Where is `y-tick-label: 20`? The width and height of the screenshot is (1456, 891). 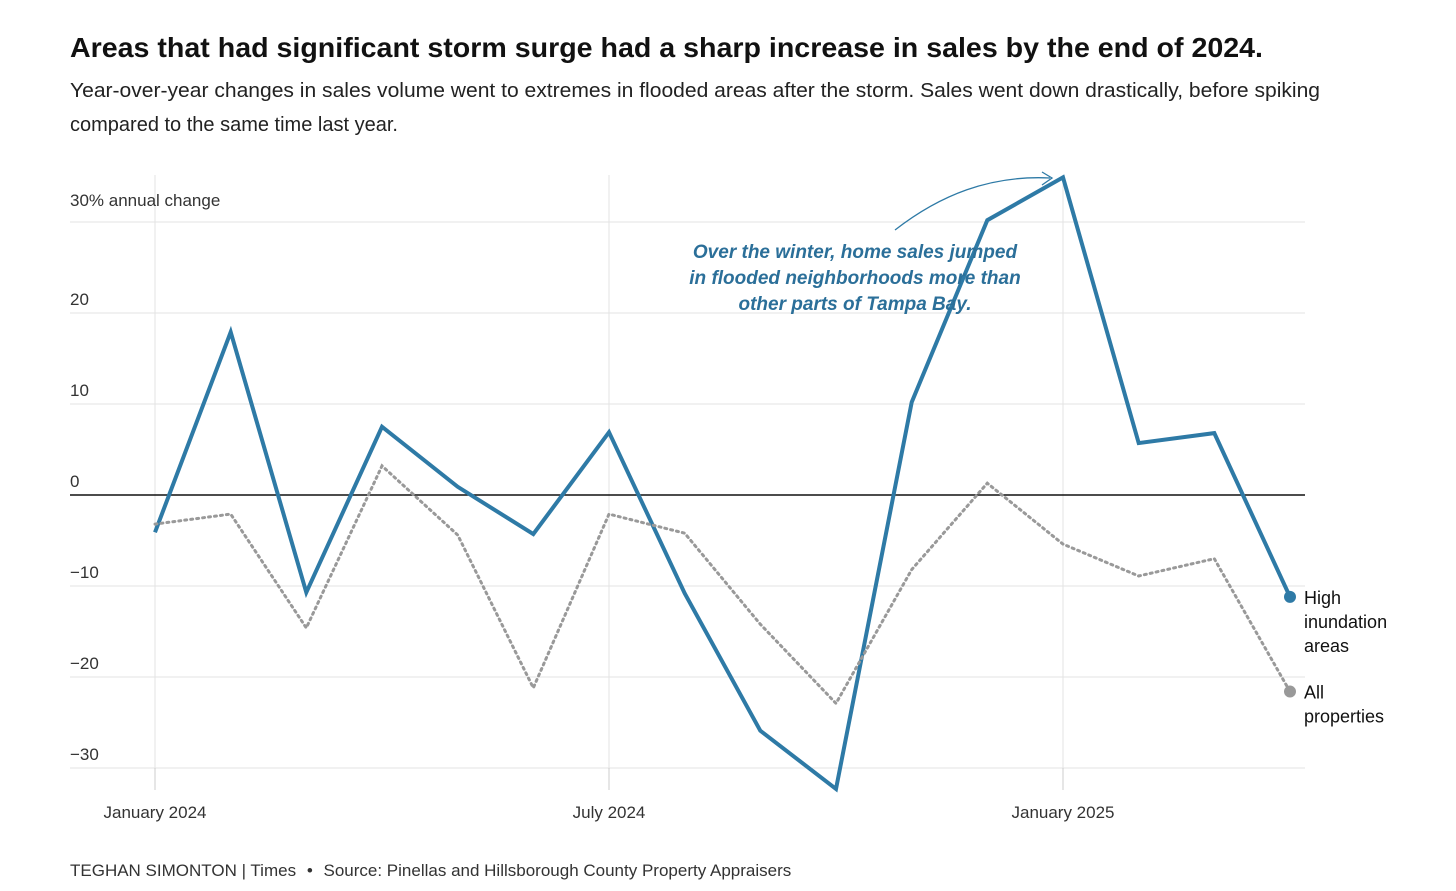
y-tick-label: 20 is located at coordinates (79, 299).